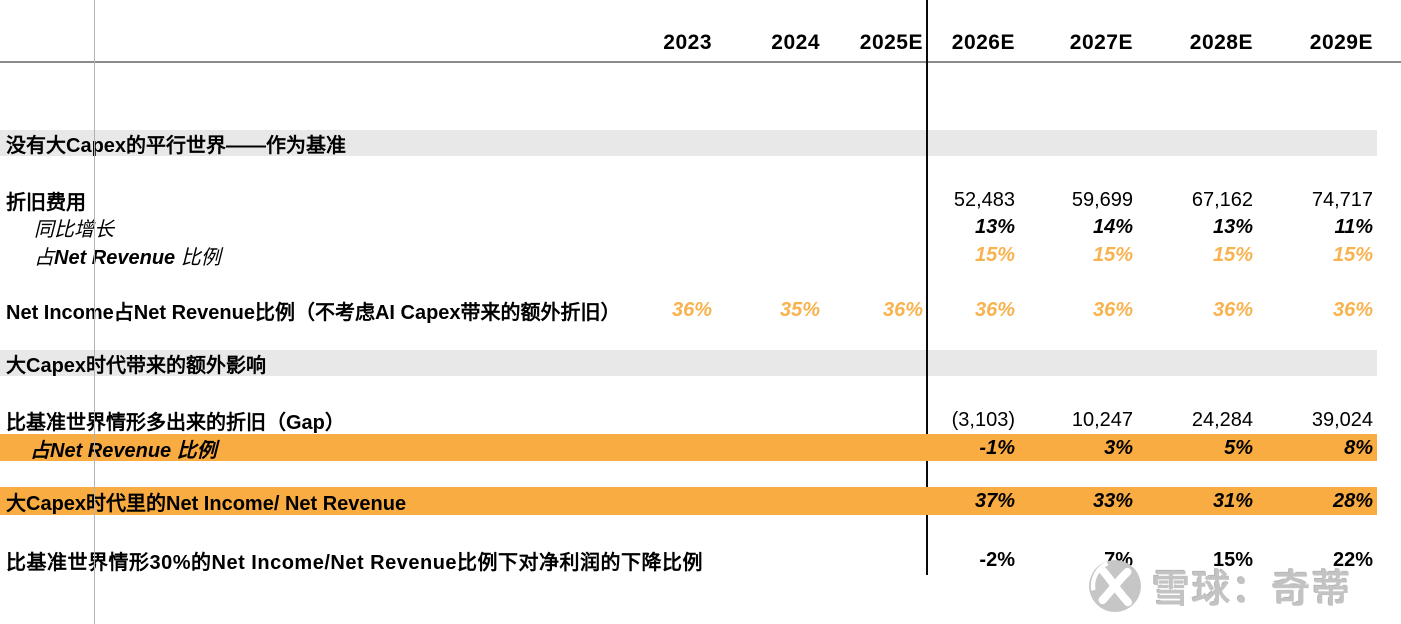 This screenshot has width=1401, height=624. What do you see at coordinates (176, 145) in the screenshot?
I see `section-title: 没有大Capex的平行世界——作为基准` at bounding box center [176, 145].